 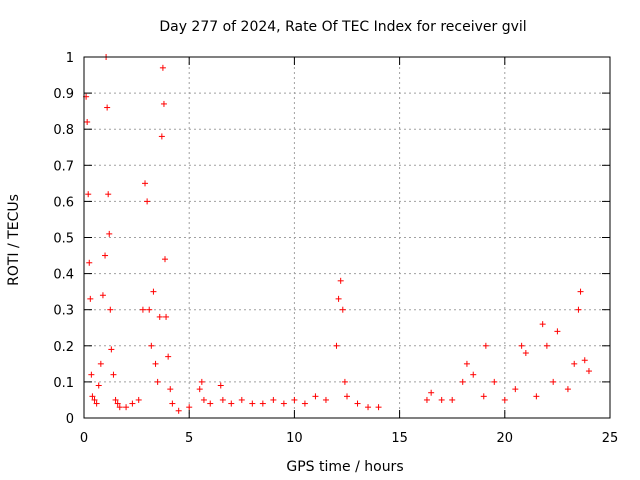 What do you see at coordinates (63, 347) in the screenshot?
I see `y-tick-label: 0.2` at bounding box center [63, 347].